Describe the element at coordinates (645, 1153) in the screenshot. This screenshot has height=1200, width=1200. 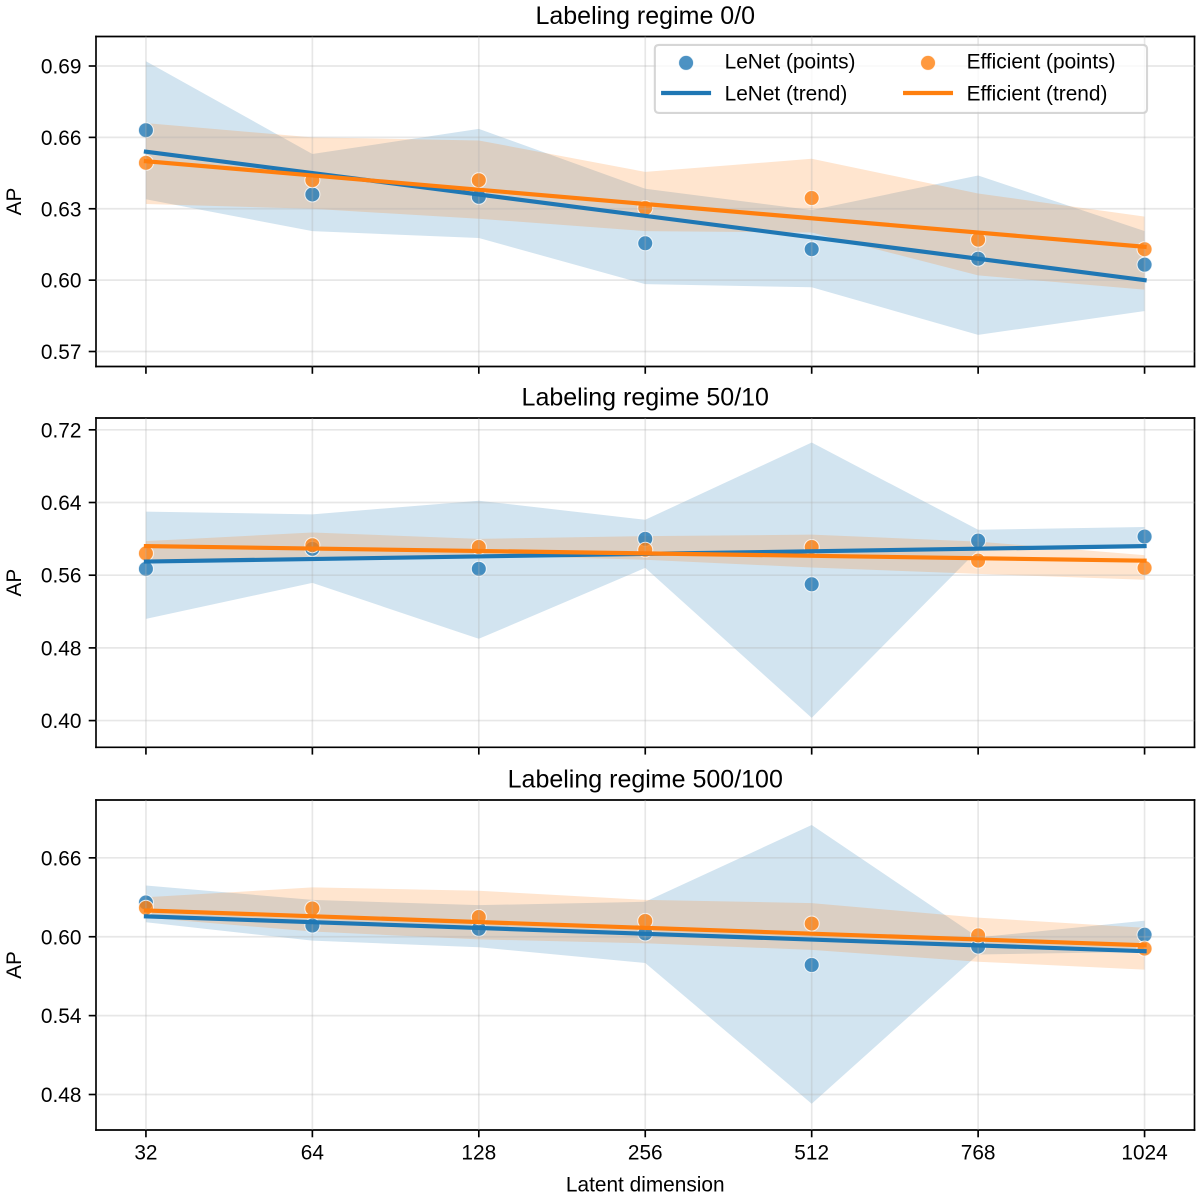
I see `svg-text: 256` at that location.